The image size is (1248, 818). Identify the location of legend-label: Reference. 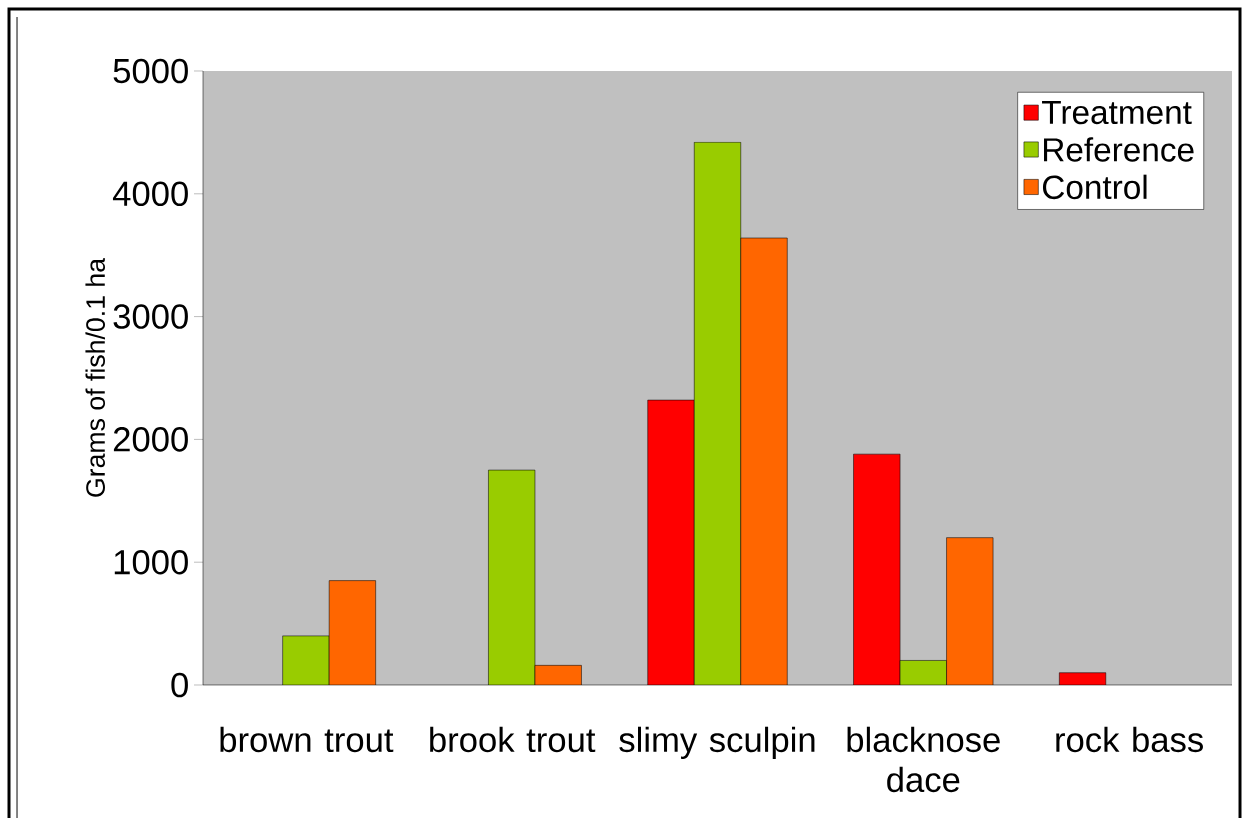
(1119, 149).